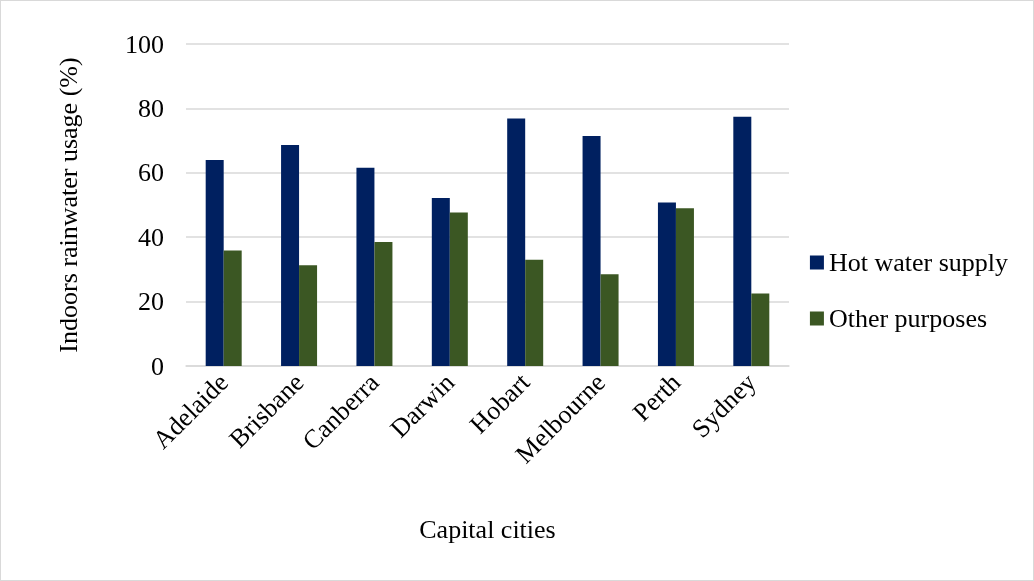 This screenshot has width=1034, height=581. I want to click on x-axis-title: Capital cities, so click(487, 529).